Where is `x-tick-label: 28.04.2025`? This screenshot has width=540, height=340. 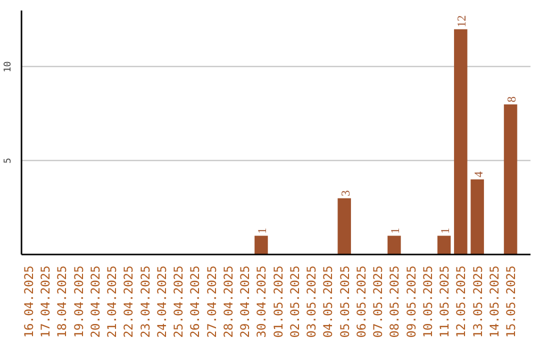 x-tick-label: 28.04.2025 is located at coordinates (228, 301).